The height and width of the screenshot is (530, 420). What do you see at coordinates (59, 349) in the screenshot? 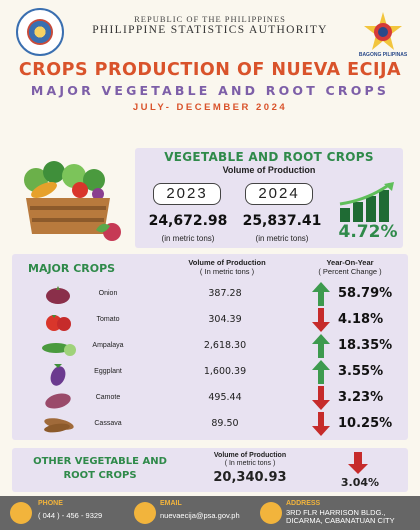
I see `ampalaya-icon` at bounding box center [59, 349].